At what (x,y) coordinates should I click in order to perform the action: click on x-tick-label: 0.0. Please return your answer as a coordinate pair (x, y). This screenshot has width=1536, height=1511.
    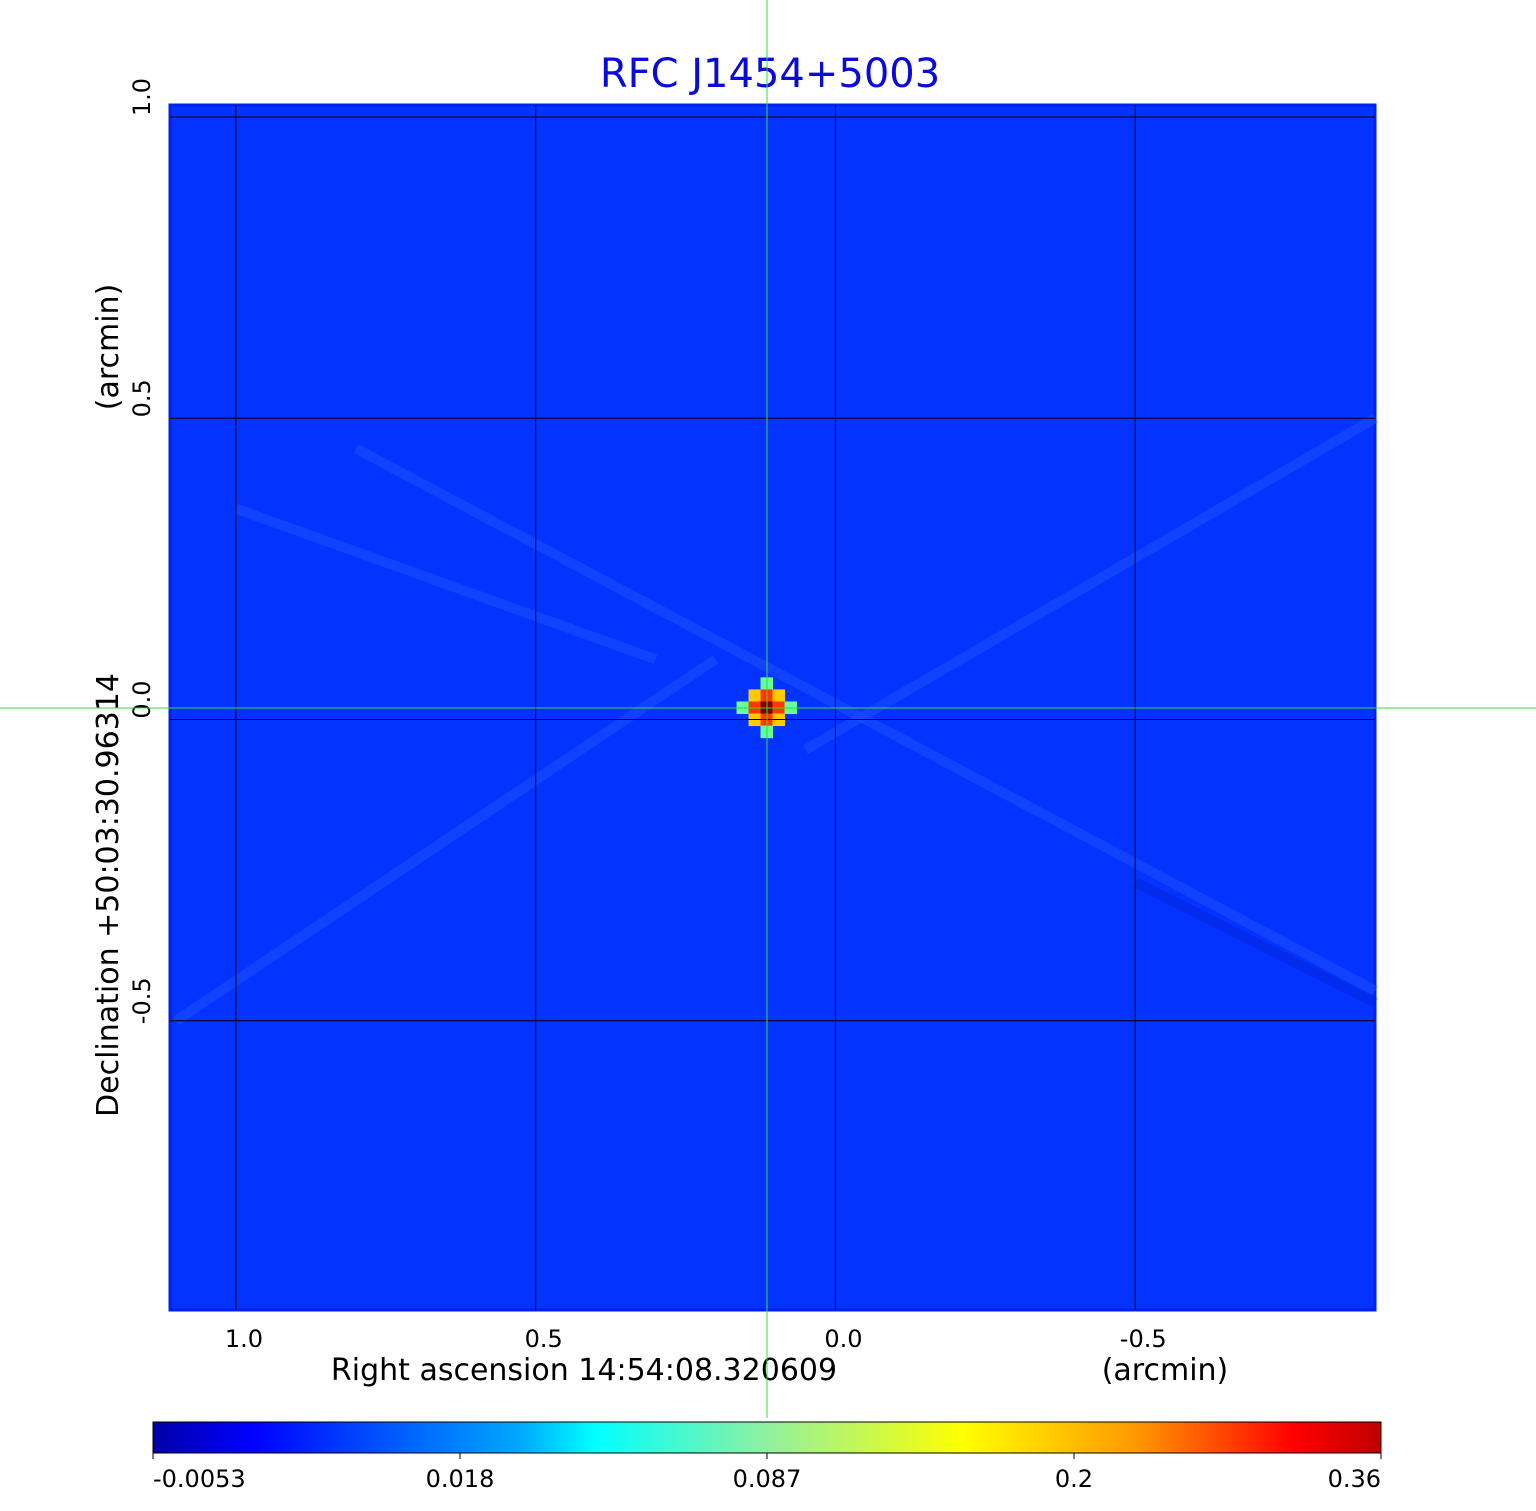
    Looking at the image, I should click on (843, 1339).